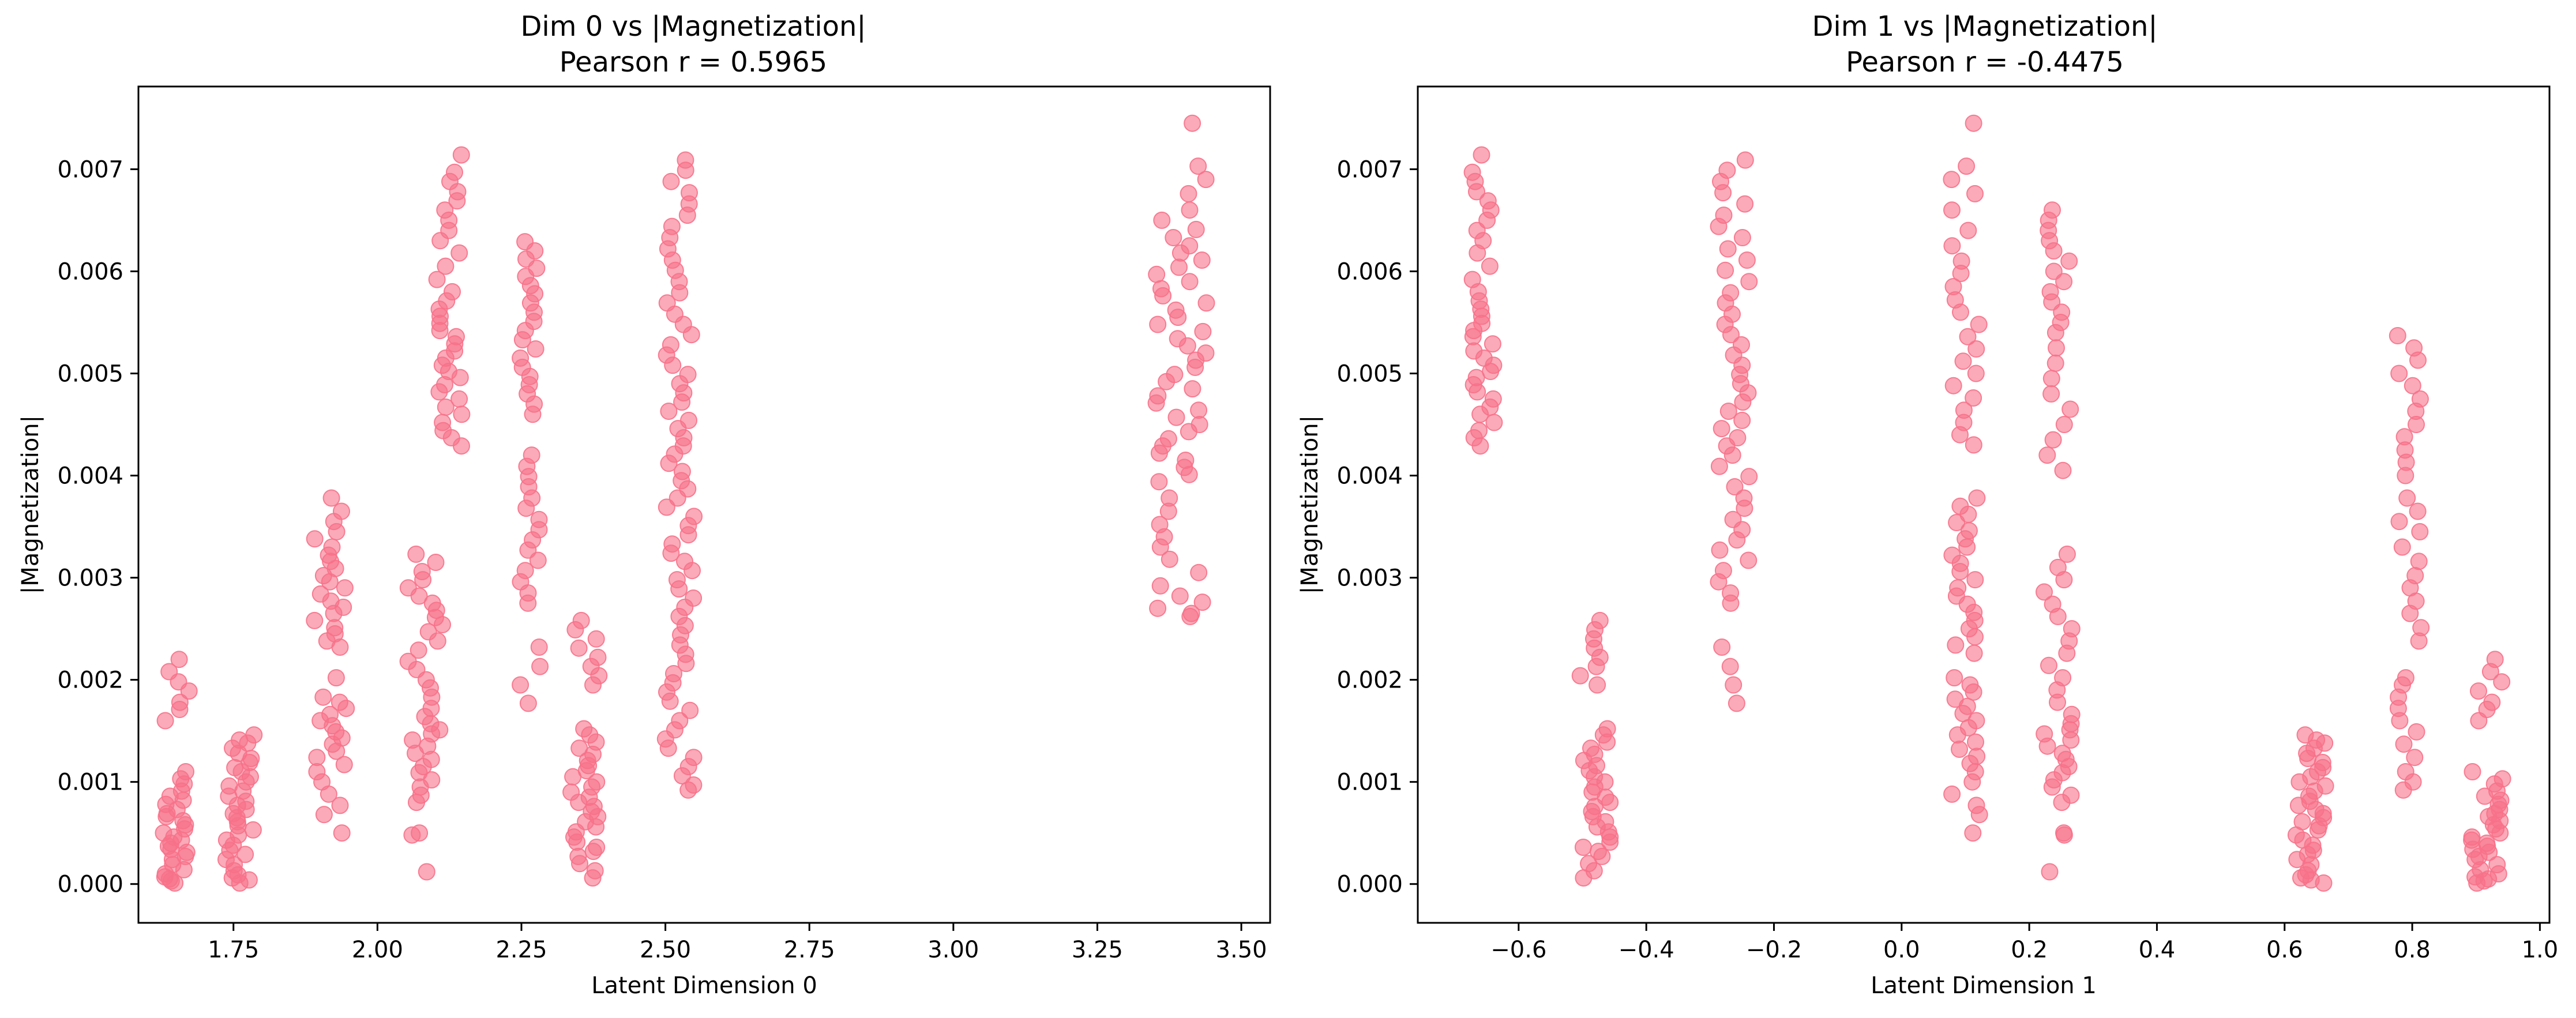 This screenshot has height=1018, width=2576. What do you see at coordinates (90, 680) in the screenshot?
I see `y-tick-label: 0.002` at bounding box center [90, 680].